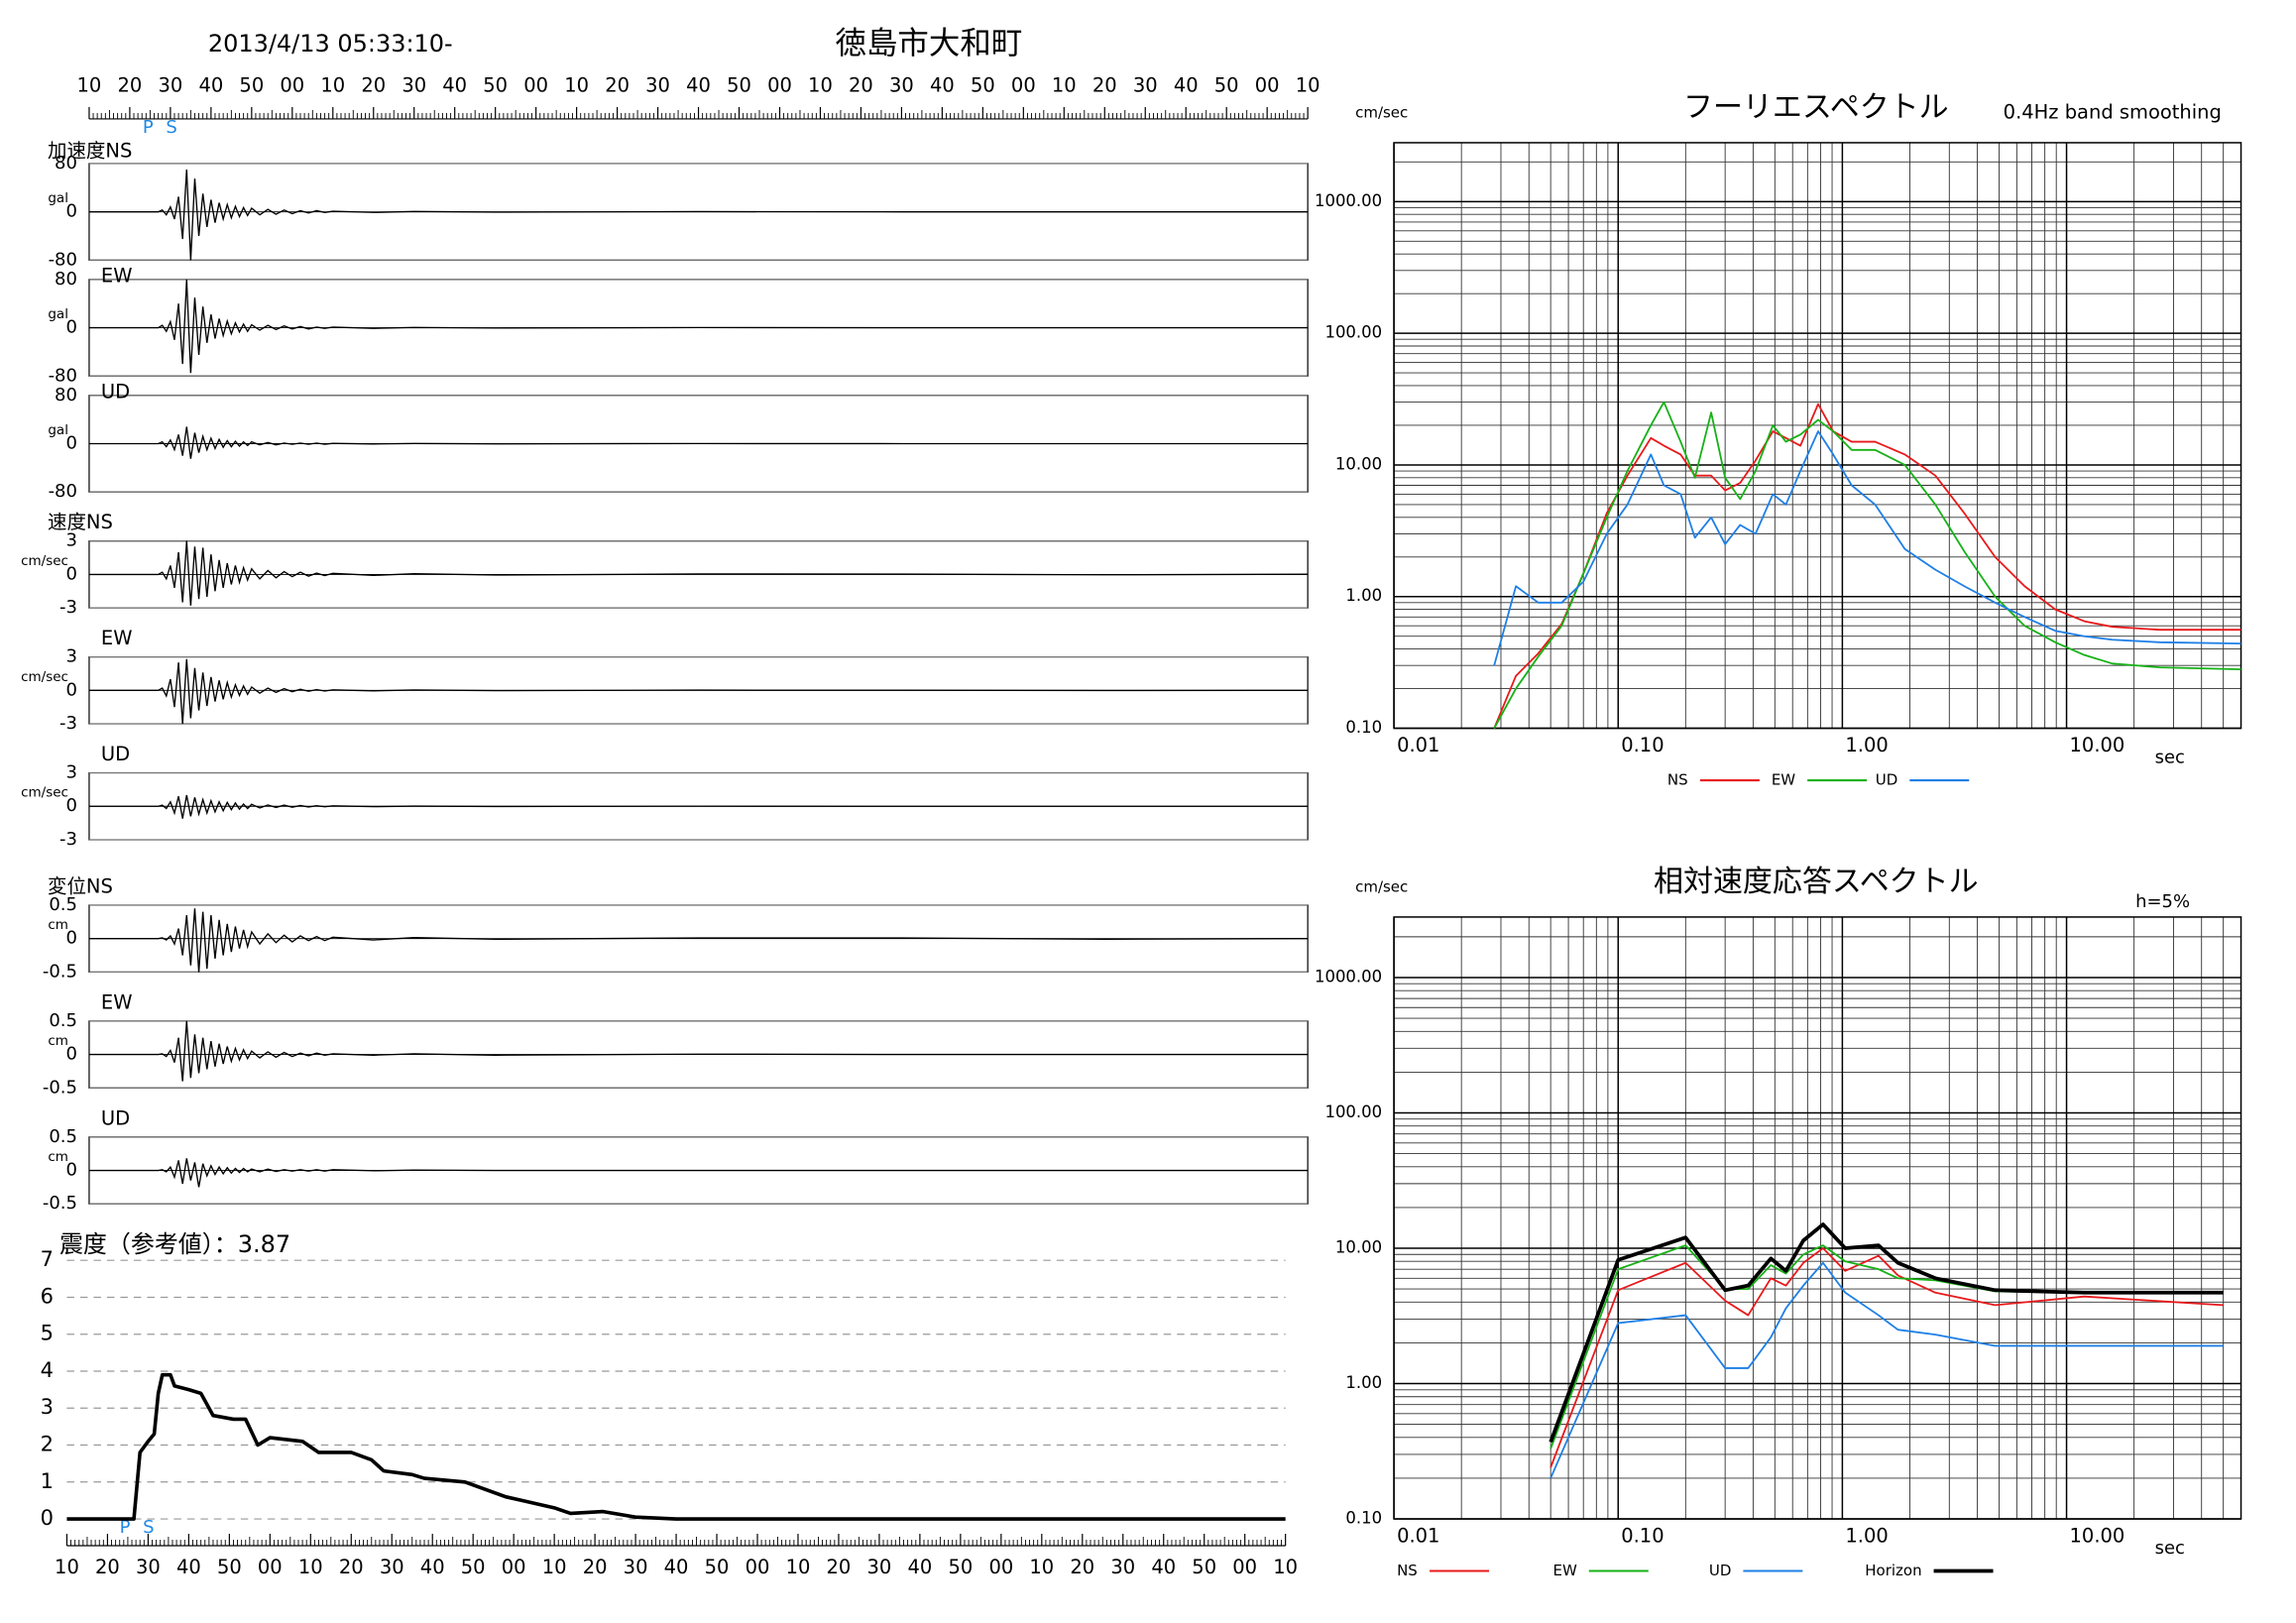 Image resolution: width=2296 pixels, height=1623 pixels. Describe the element at coordinates (117, 638) in the screenshot. I see `panel-label: EW` at that location.